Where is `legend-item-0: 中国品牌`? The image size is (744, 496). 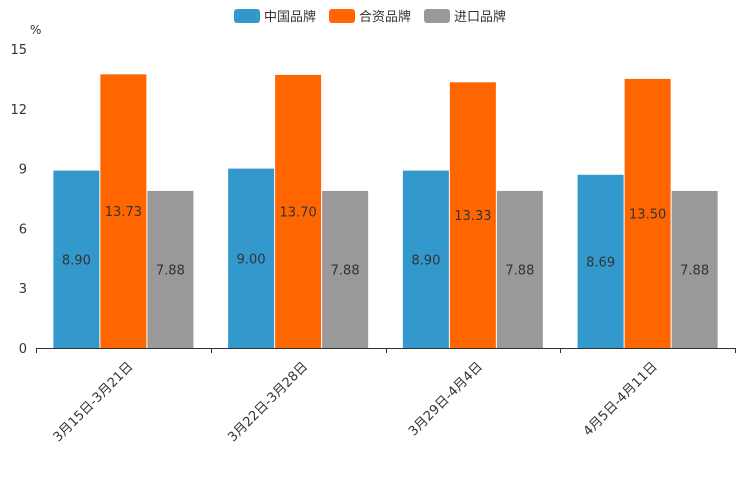
legend-item-0: 中国品牌 is located at coordinates (275, 17).